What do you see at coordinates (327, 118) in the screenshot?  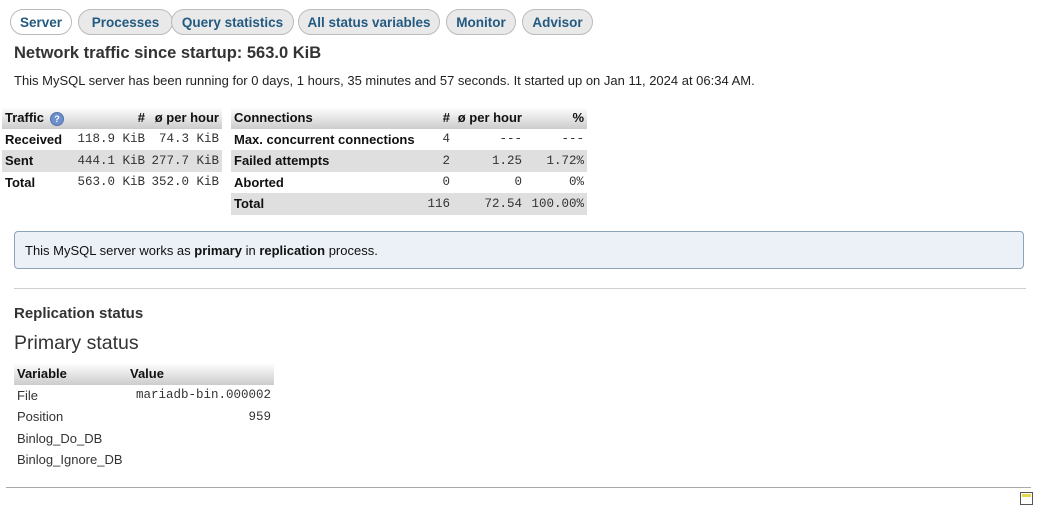 I see `connections-header: Connections` at bounding box center [327, 118].